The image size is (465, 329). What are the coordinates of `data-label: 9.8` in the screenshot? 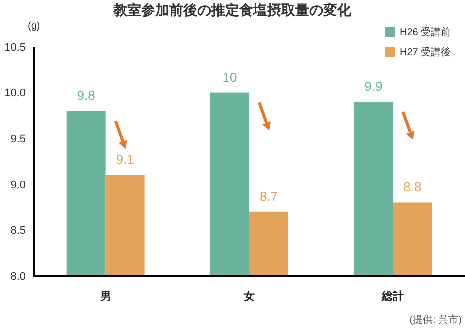 It's located at (86, 96).